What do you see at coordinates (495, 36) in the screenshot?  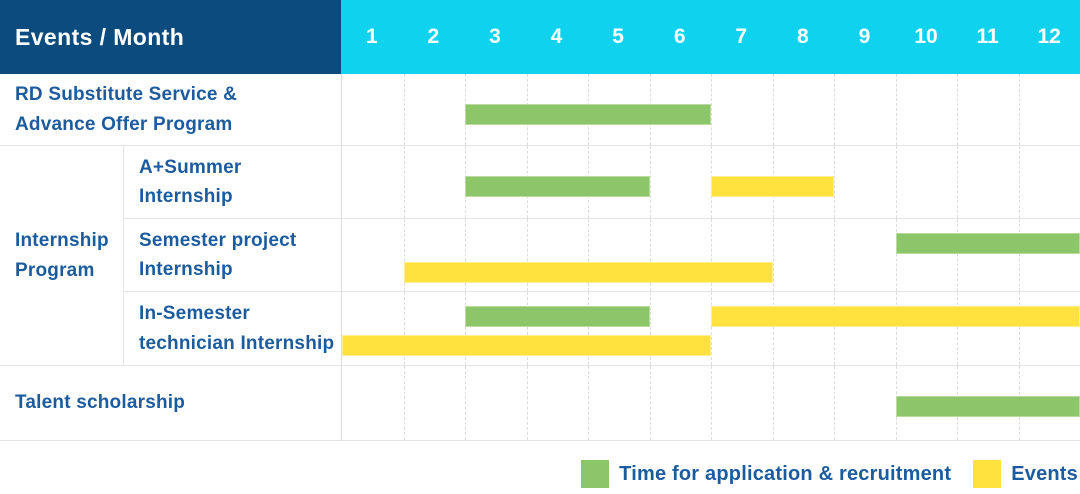 I see `month-label: 3` at bounding box center [495, 36].